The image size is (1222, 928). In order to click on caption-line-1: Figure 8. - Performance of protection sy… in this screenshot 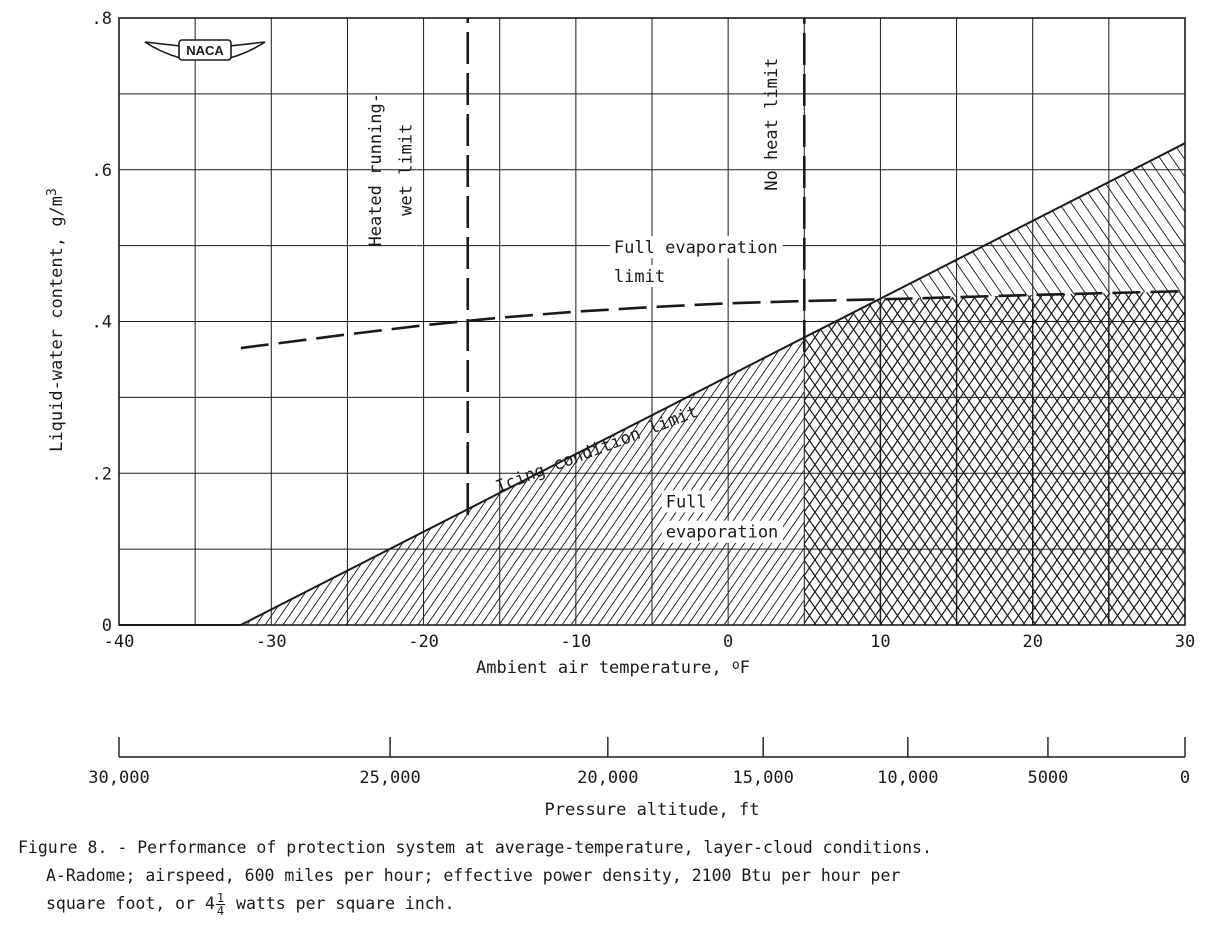, I will do `click(475, 847)`.